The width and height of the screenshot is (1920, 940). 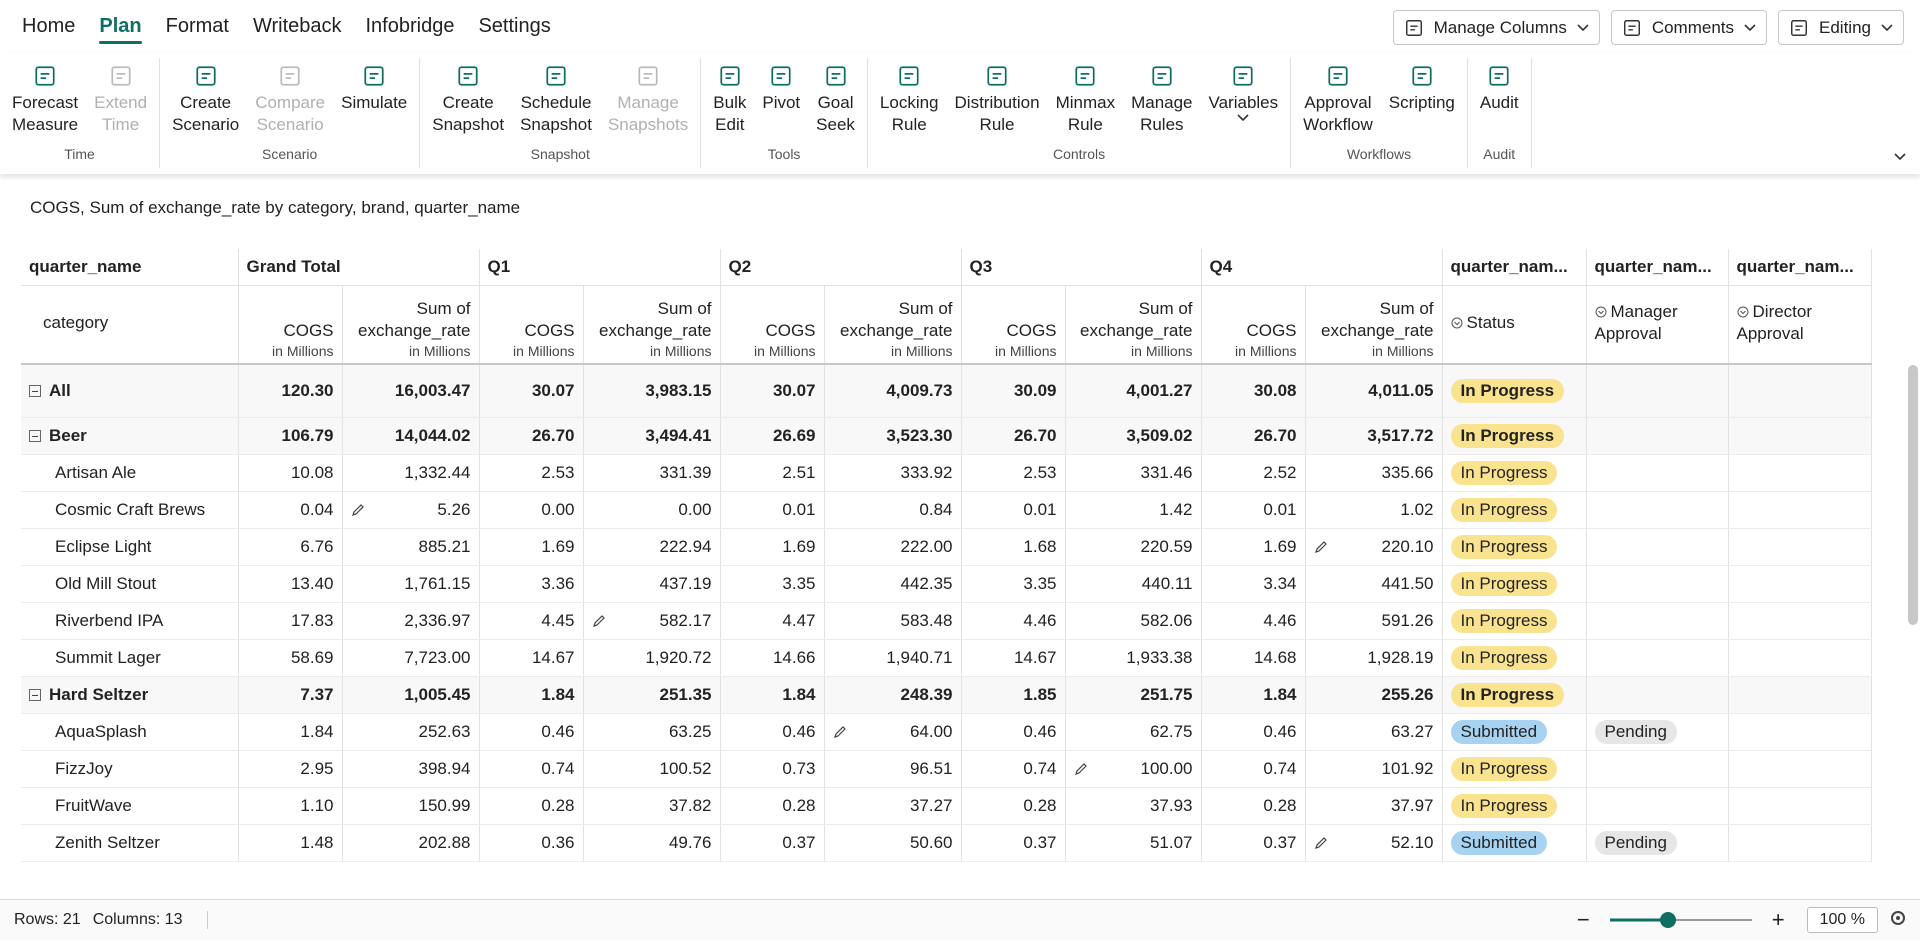 I want to click on value-cell: 202.88, so click(x=410, y=842).